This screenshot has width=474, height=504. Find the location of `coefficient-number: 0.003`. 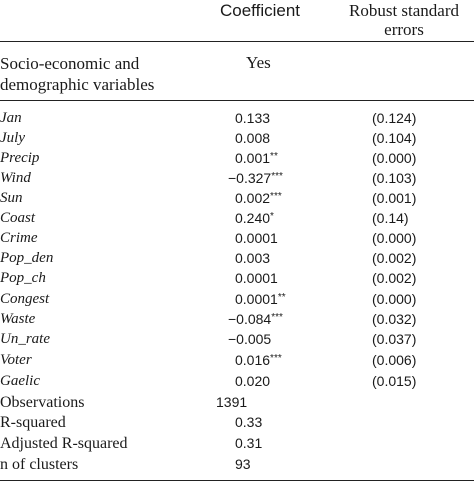

coefficient-number: 0.003 is located at coordinates (253, 258).